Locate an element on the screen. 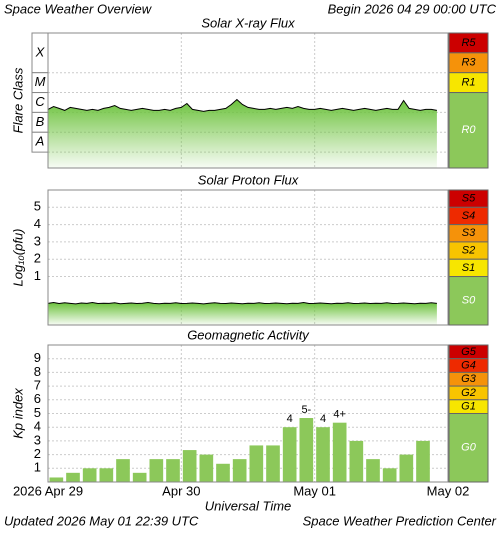 Image resolution: width=500 pixels, height=533 pixels. y-tick-label: 6 is located at coordinates (37, 398).